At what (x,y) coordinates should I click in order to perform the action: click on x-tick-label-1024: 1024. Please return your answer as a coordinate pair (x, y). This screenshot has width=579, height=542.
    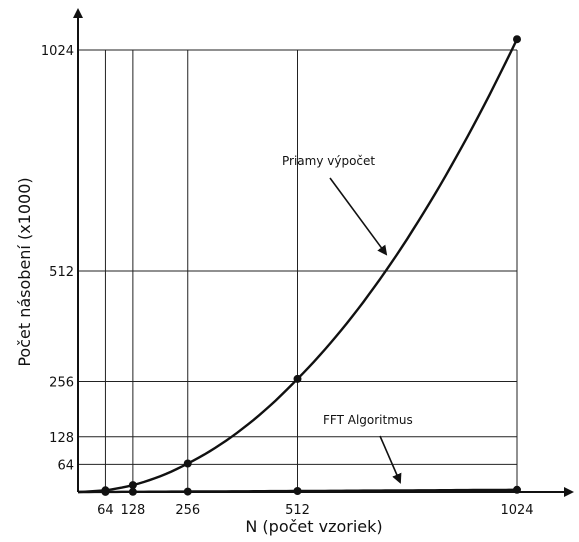
    Looking at the image, I should click on (516, 510).